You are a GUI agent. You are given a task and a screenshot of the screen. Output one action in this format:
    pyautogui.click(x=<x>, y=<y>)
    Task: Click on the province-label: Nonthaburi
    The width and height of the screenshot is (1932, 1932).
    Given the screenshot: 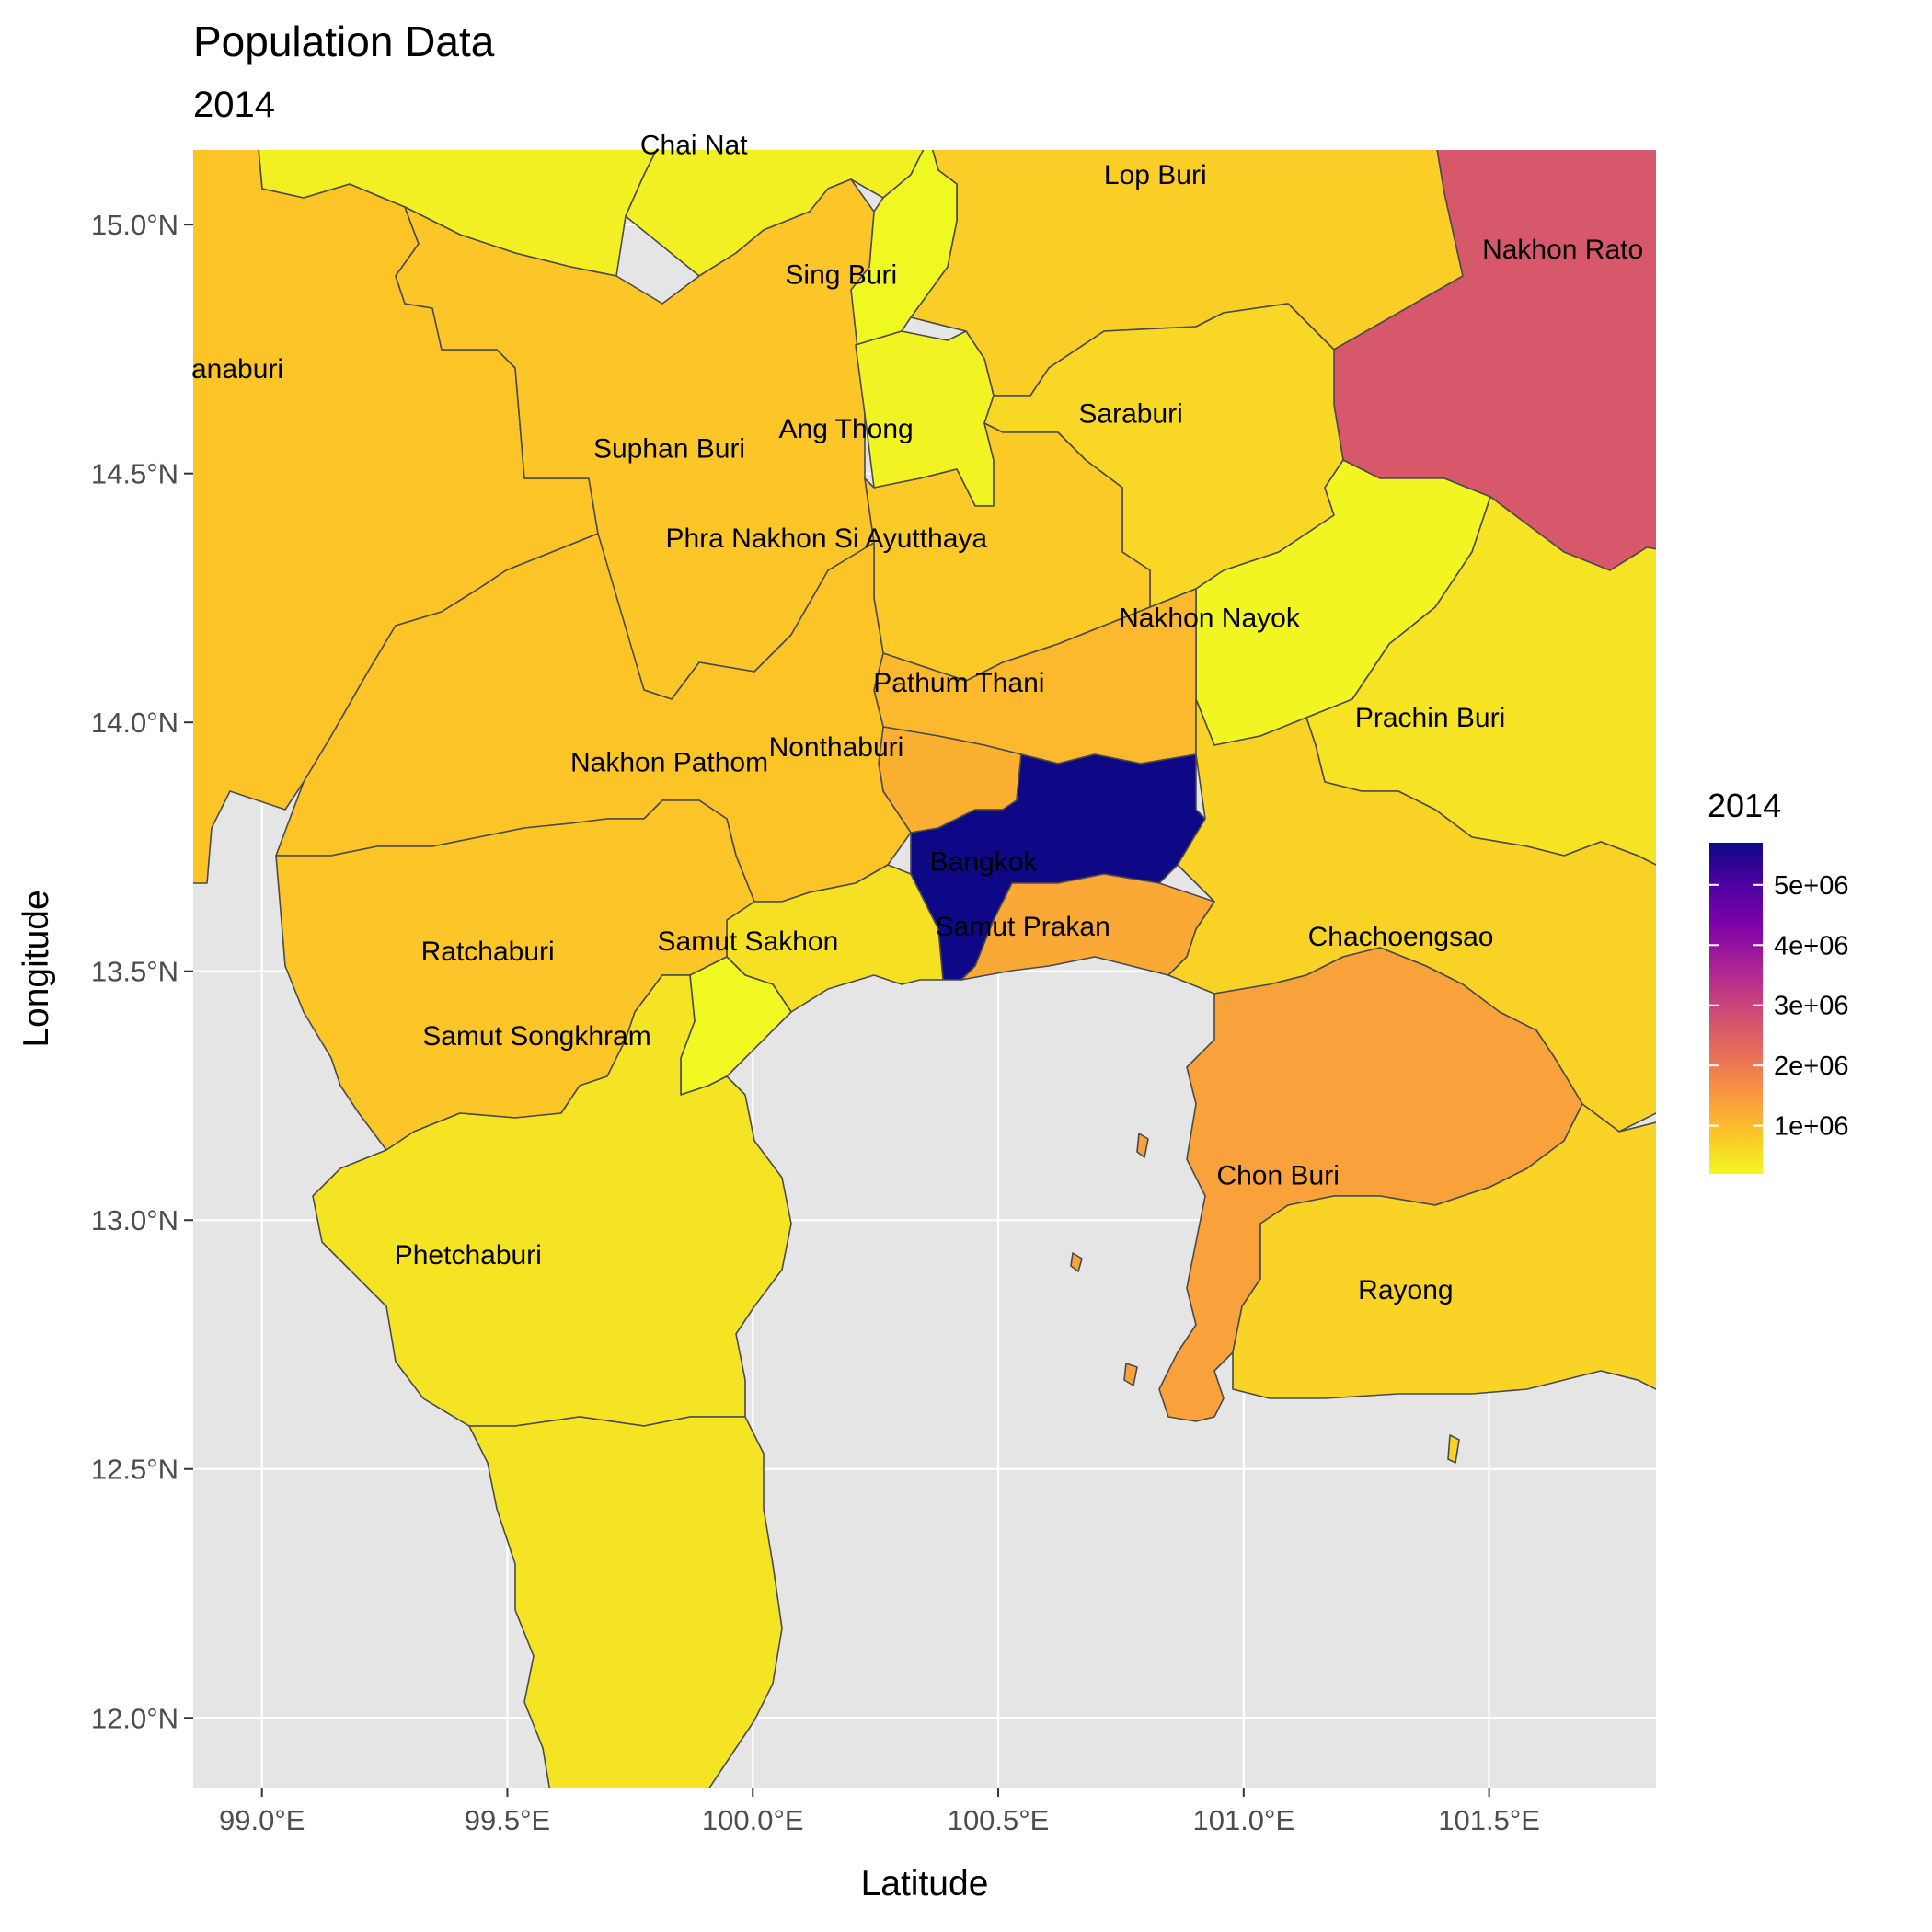 What is the action you would take?
    pyautogui.click(x=836, y=747)
    